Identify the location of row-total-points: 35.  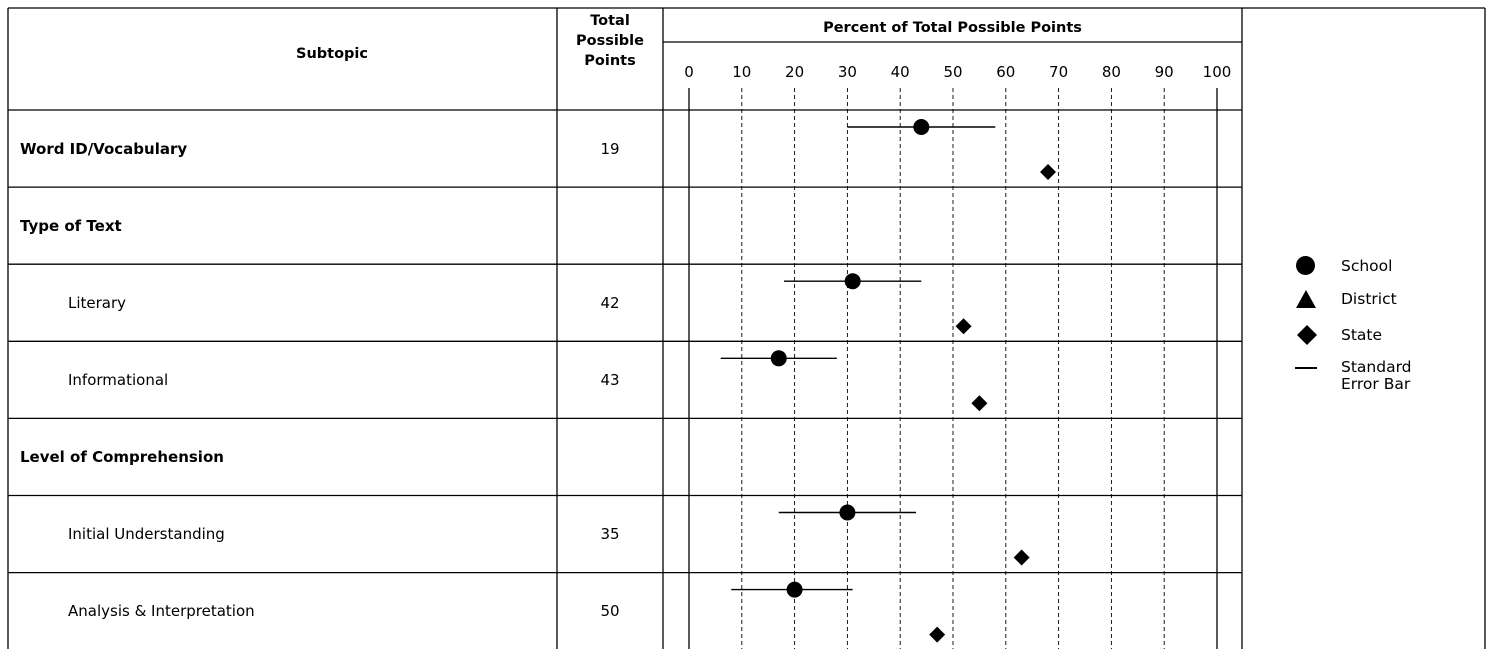
(610, 534).